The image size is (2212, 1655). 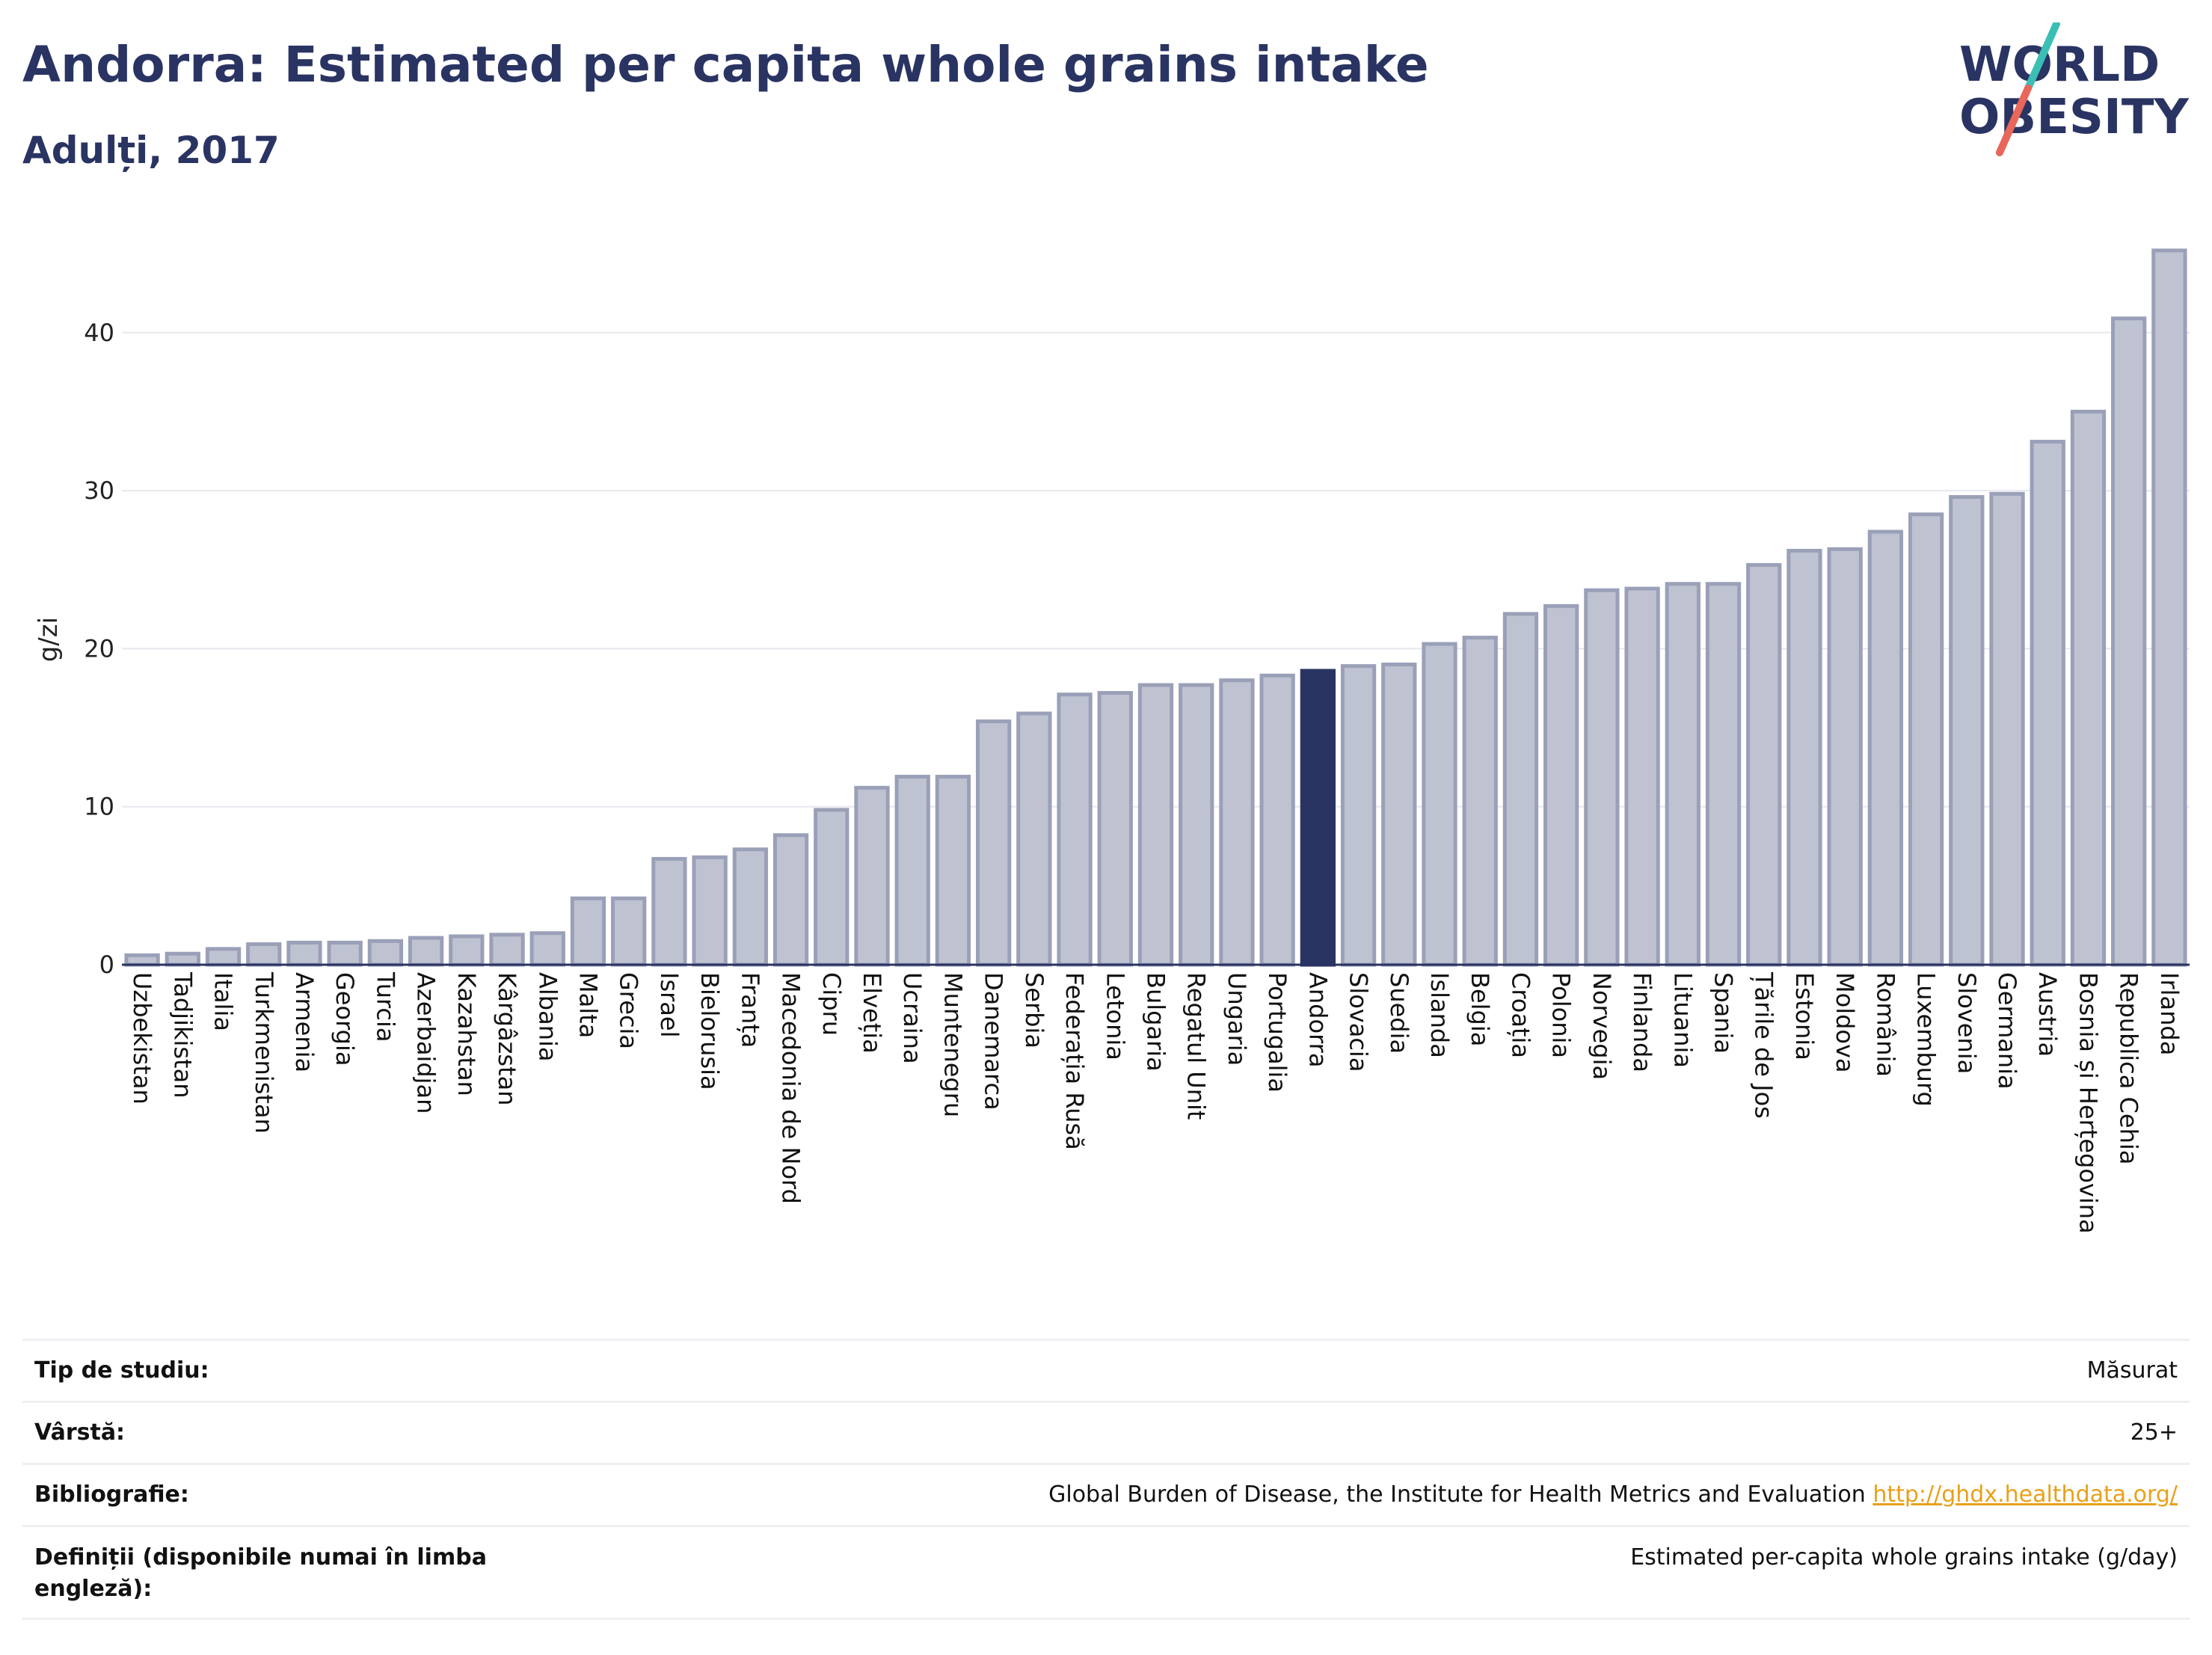 I want to click on y-axis-title: g/zi, so click(x=49, y=639).